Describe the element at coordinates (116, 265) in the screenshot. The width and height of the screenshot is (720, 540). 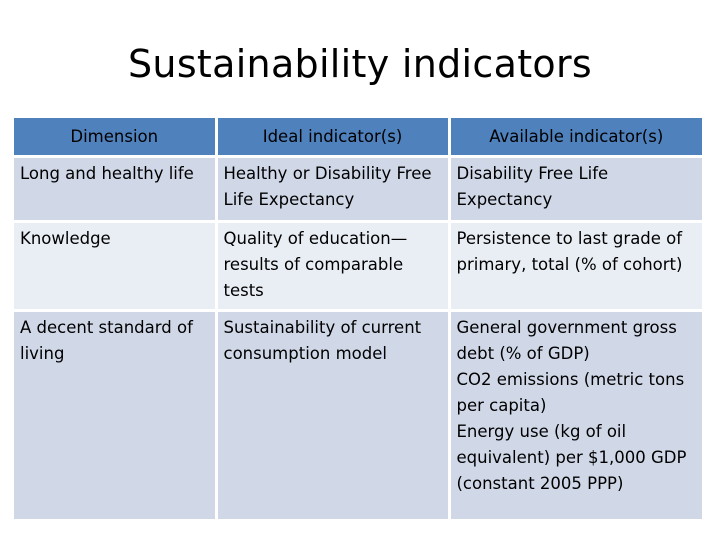
I see `dimension-cell: Knowledge` at that location.